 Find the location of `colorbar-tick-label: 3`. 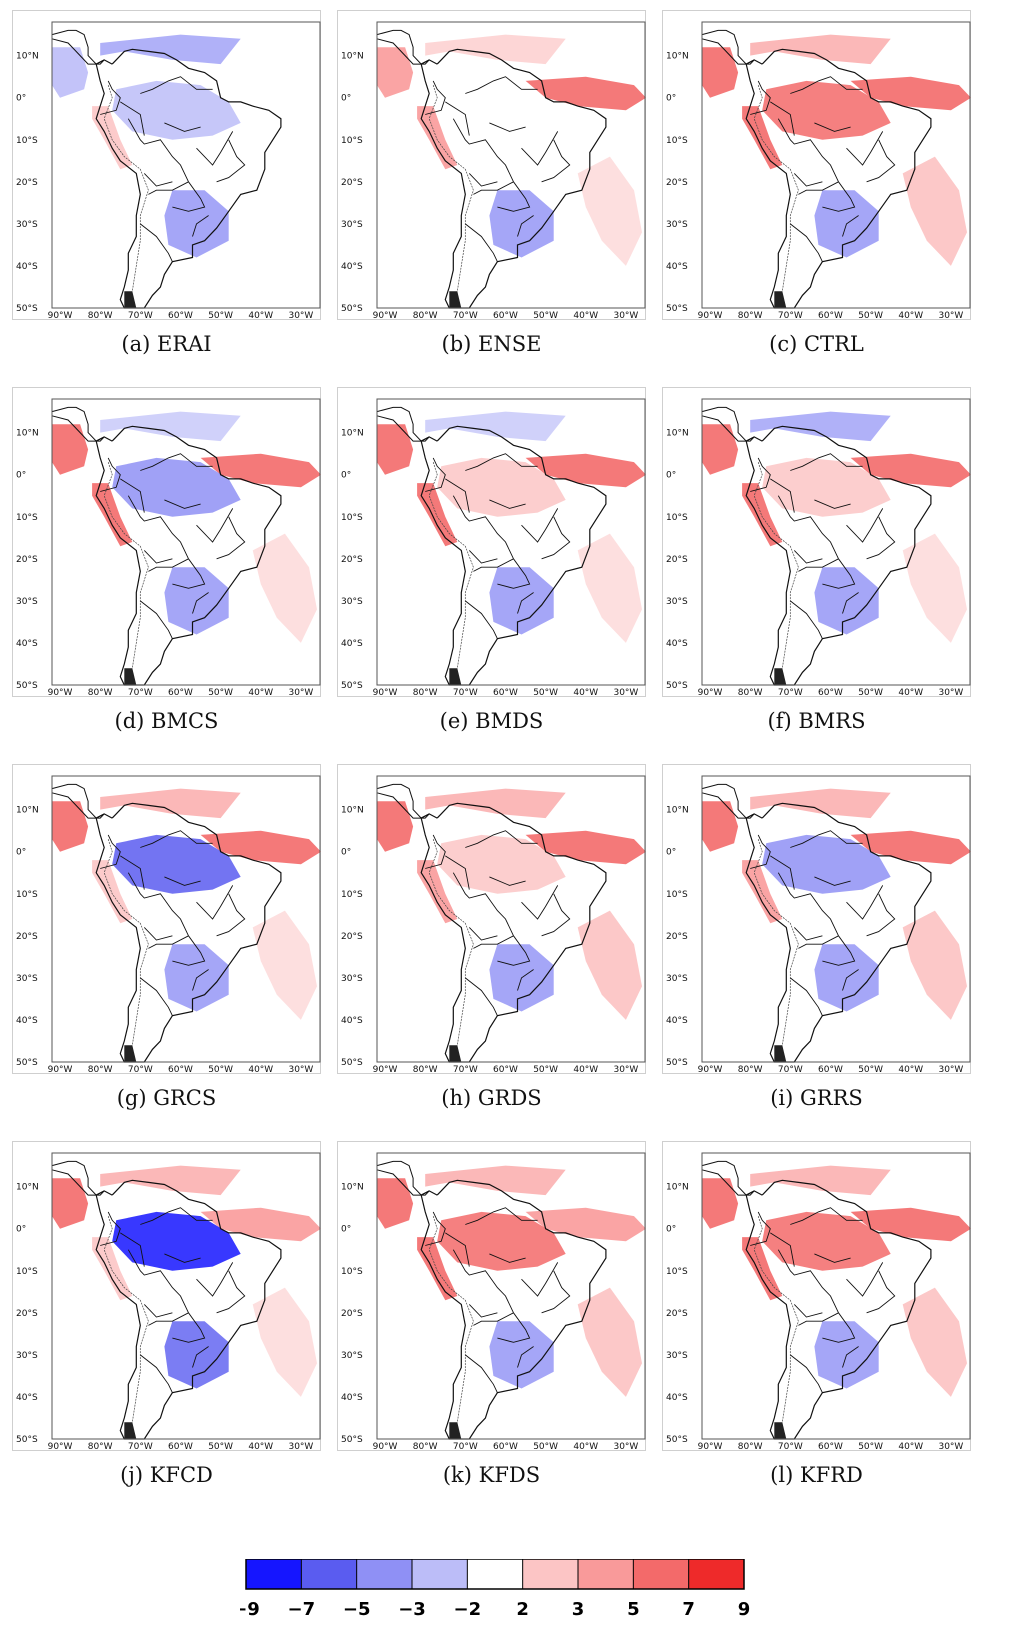

colorbar-tick-label: 3 is located at coordinates (578, 1609).